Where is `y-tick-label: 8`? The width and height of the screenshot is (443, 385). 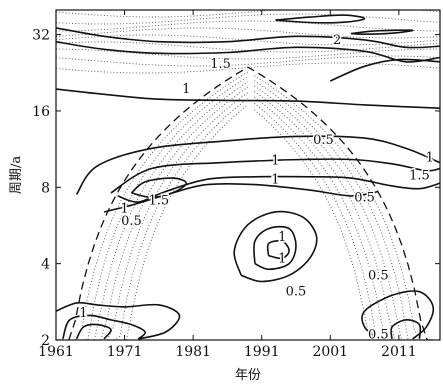 y-tick-label: 8 is located at coordinates (45, 188).